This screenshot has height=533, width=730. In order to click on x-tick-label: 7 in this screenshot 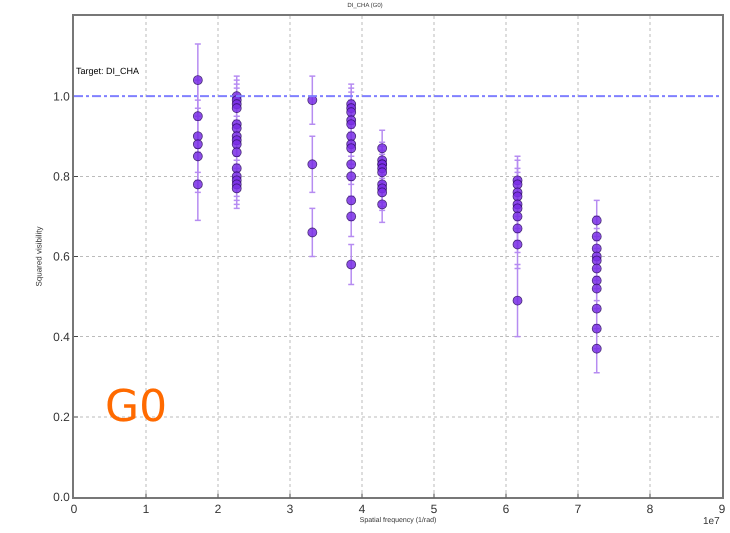, I will do `click(578, 509)`.